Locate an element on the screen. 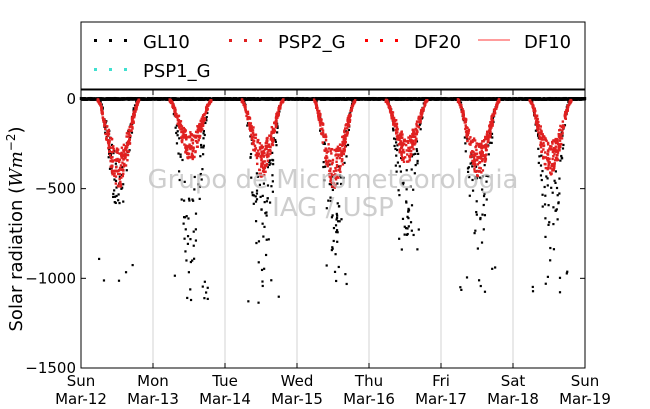  y-tick-label: −1000 is located at coordinates (50, 278).